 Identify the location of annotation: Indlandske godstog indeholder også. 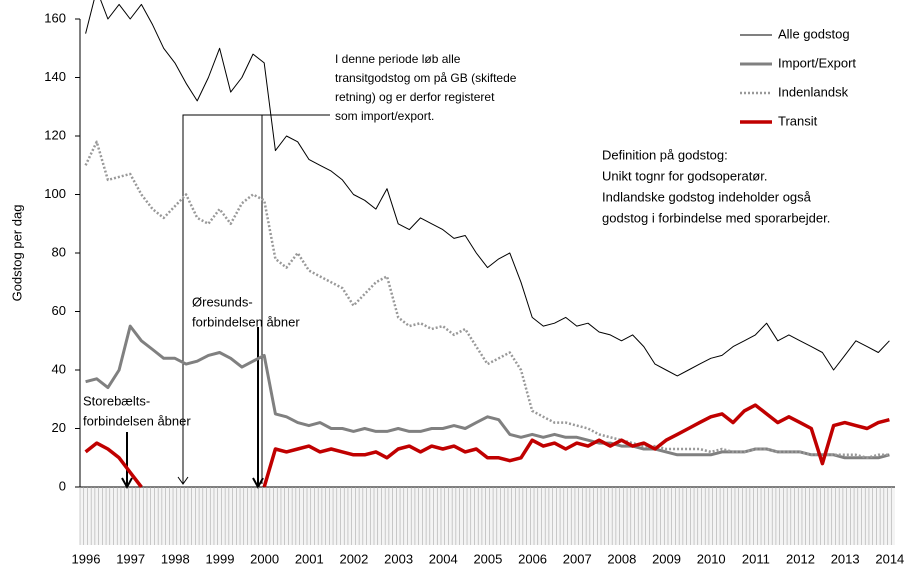
(707, 196).